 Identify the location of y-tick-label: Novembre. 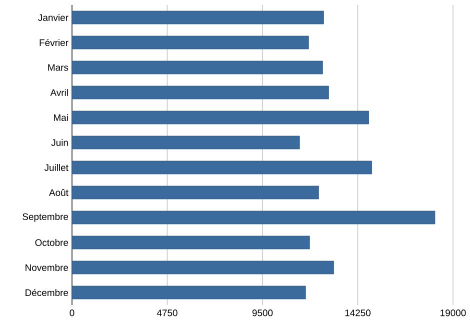
(47, 267).